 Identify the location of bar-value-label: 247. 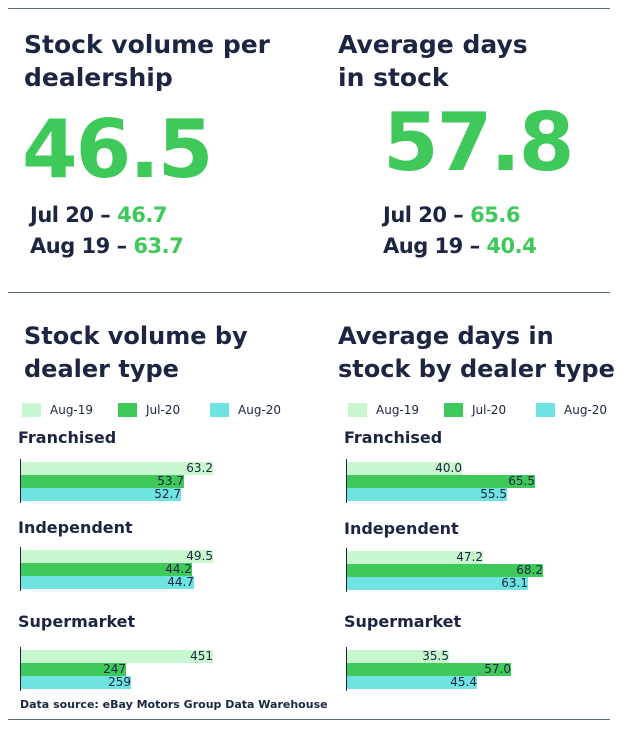
(114, 669).